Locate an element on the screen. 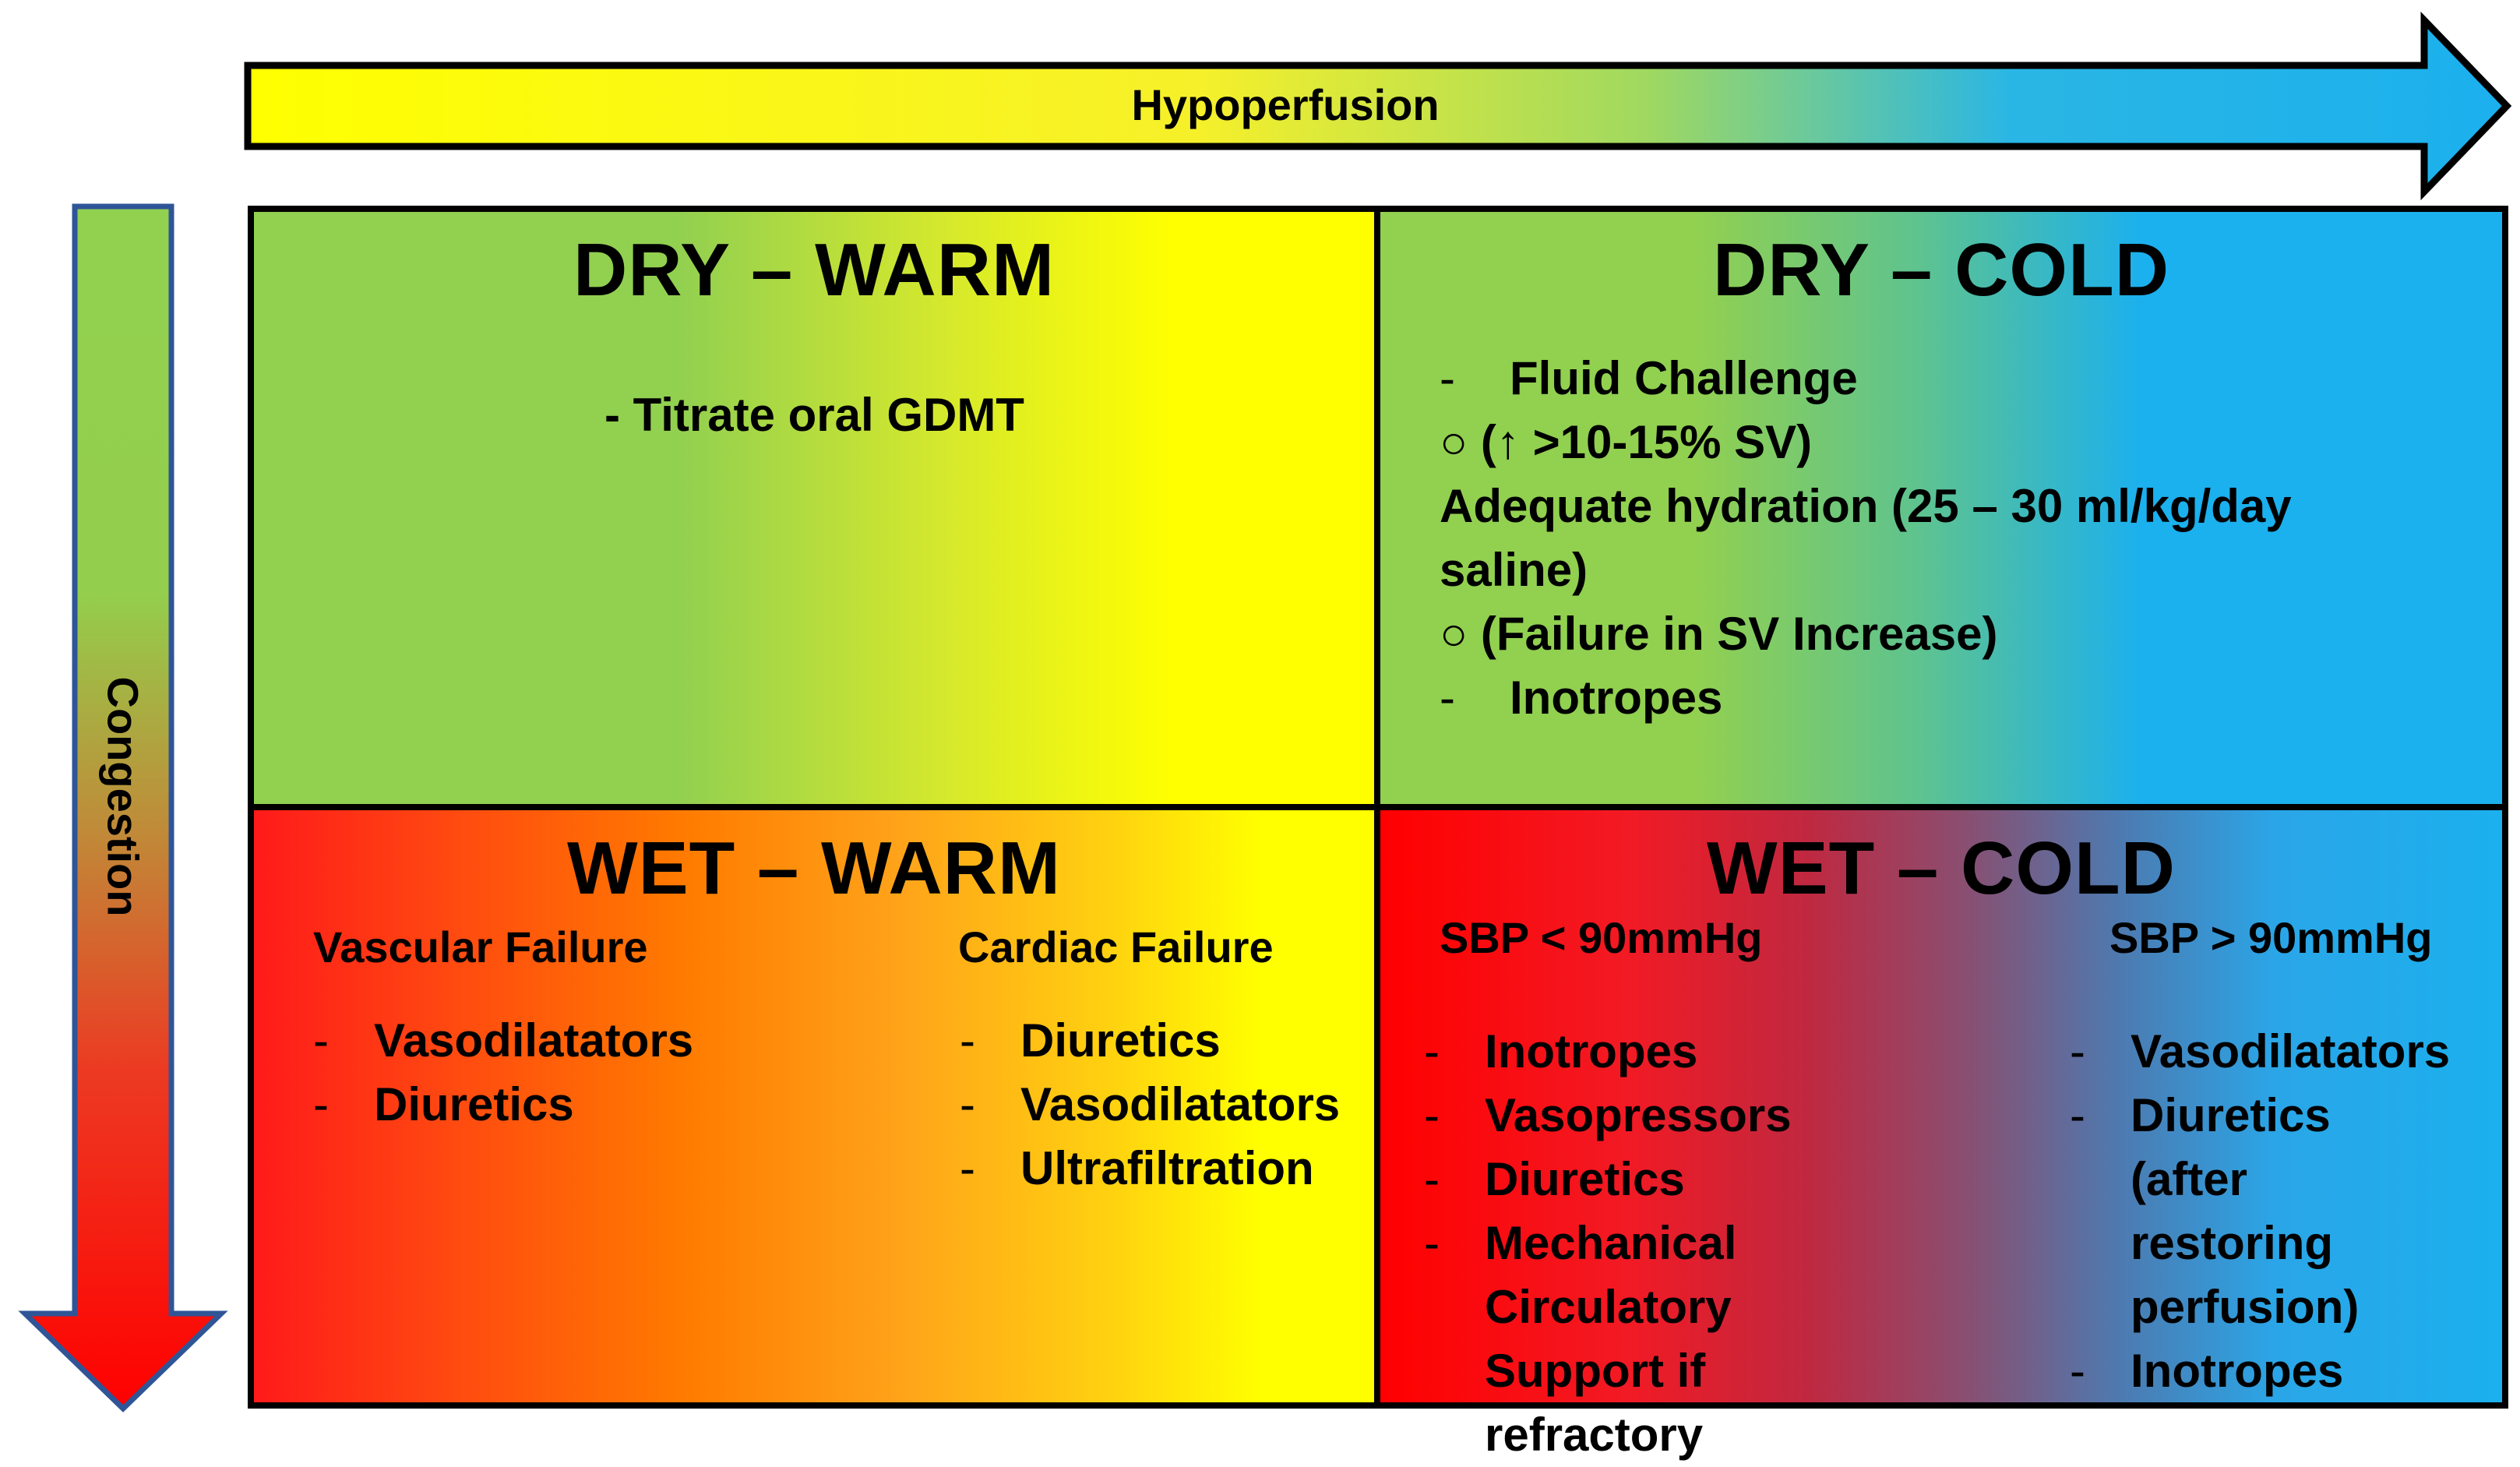 This screenshot has height=1467, width=2520. dry-warm-text: - Titrate oral GDMT is located at coordinates (814, 415).